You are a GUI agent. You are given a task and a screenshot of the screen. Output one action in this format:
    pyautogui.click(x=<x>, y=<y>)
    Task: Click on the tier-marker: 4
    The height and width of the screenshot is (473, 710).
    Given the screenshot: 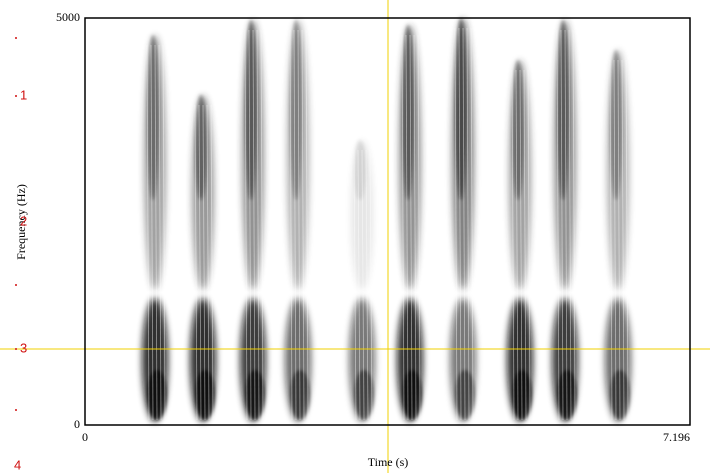 What is the action you would take?
    pyautogui.click(x=17, y=464)
    